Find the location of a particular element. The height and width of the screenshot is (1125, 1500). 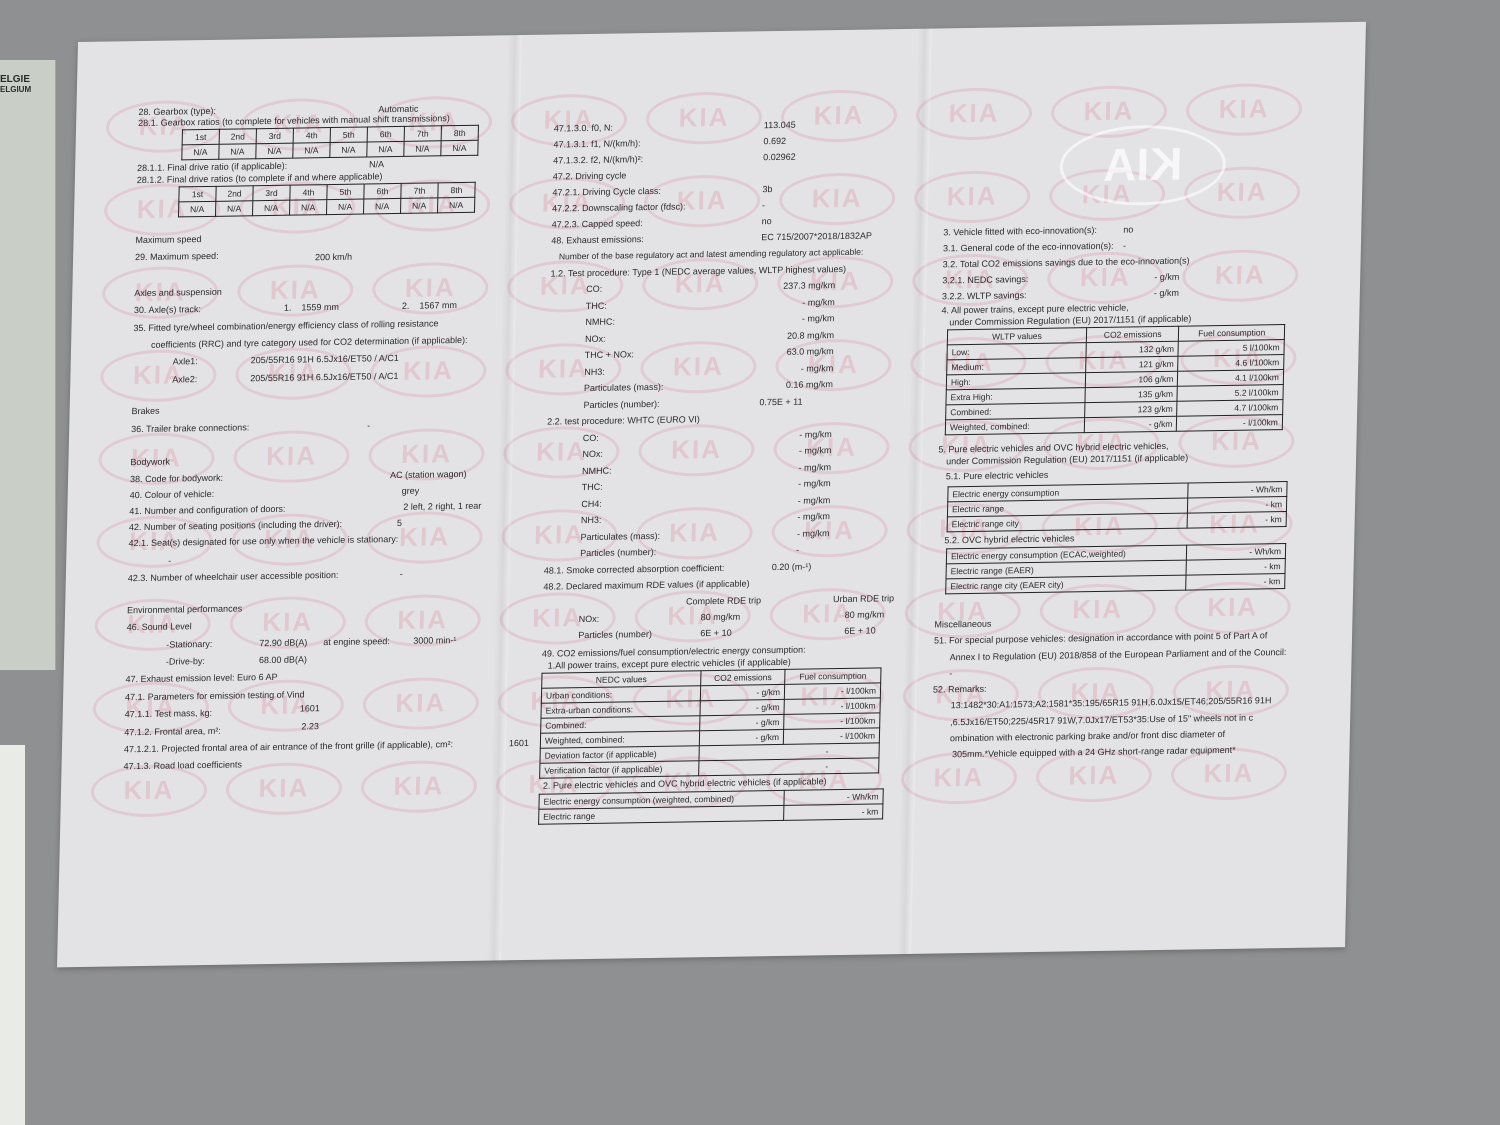

wltp-row-co2: 123 g/km is located at coordinates (1131, 409).